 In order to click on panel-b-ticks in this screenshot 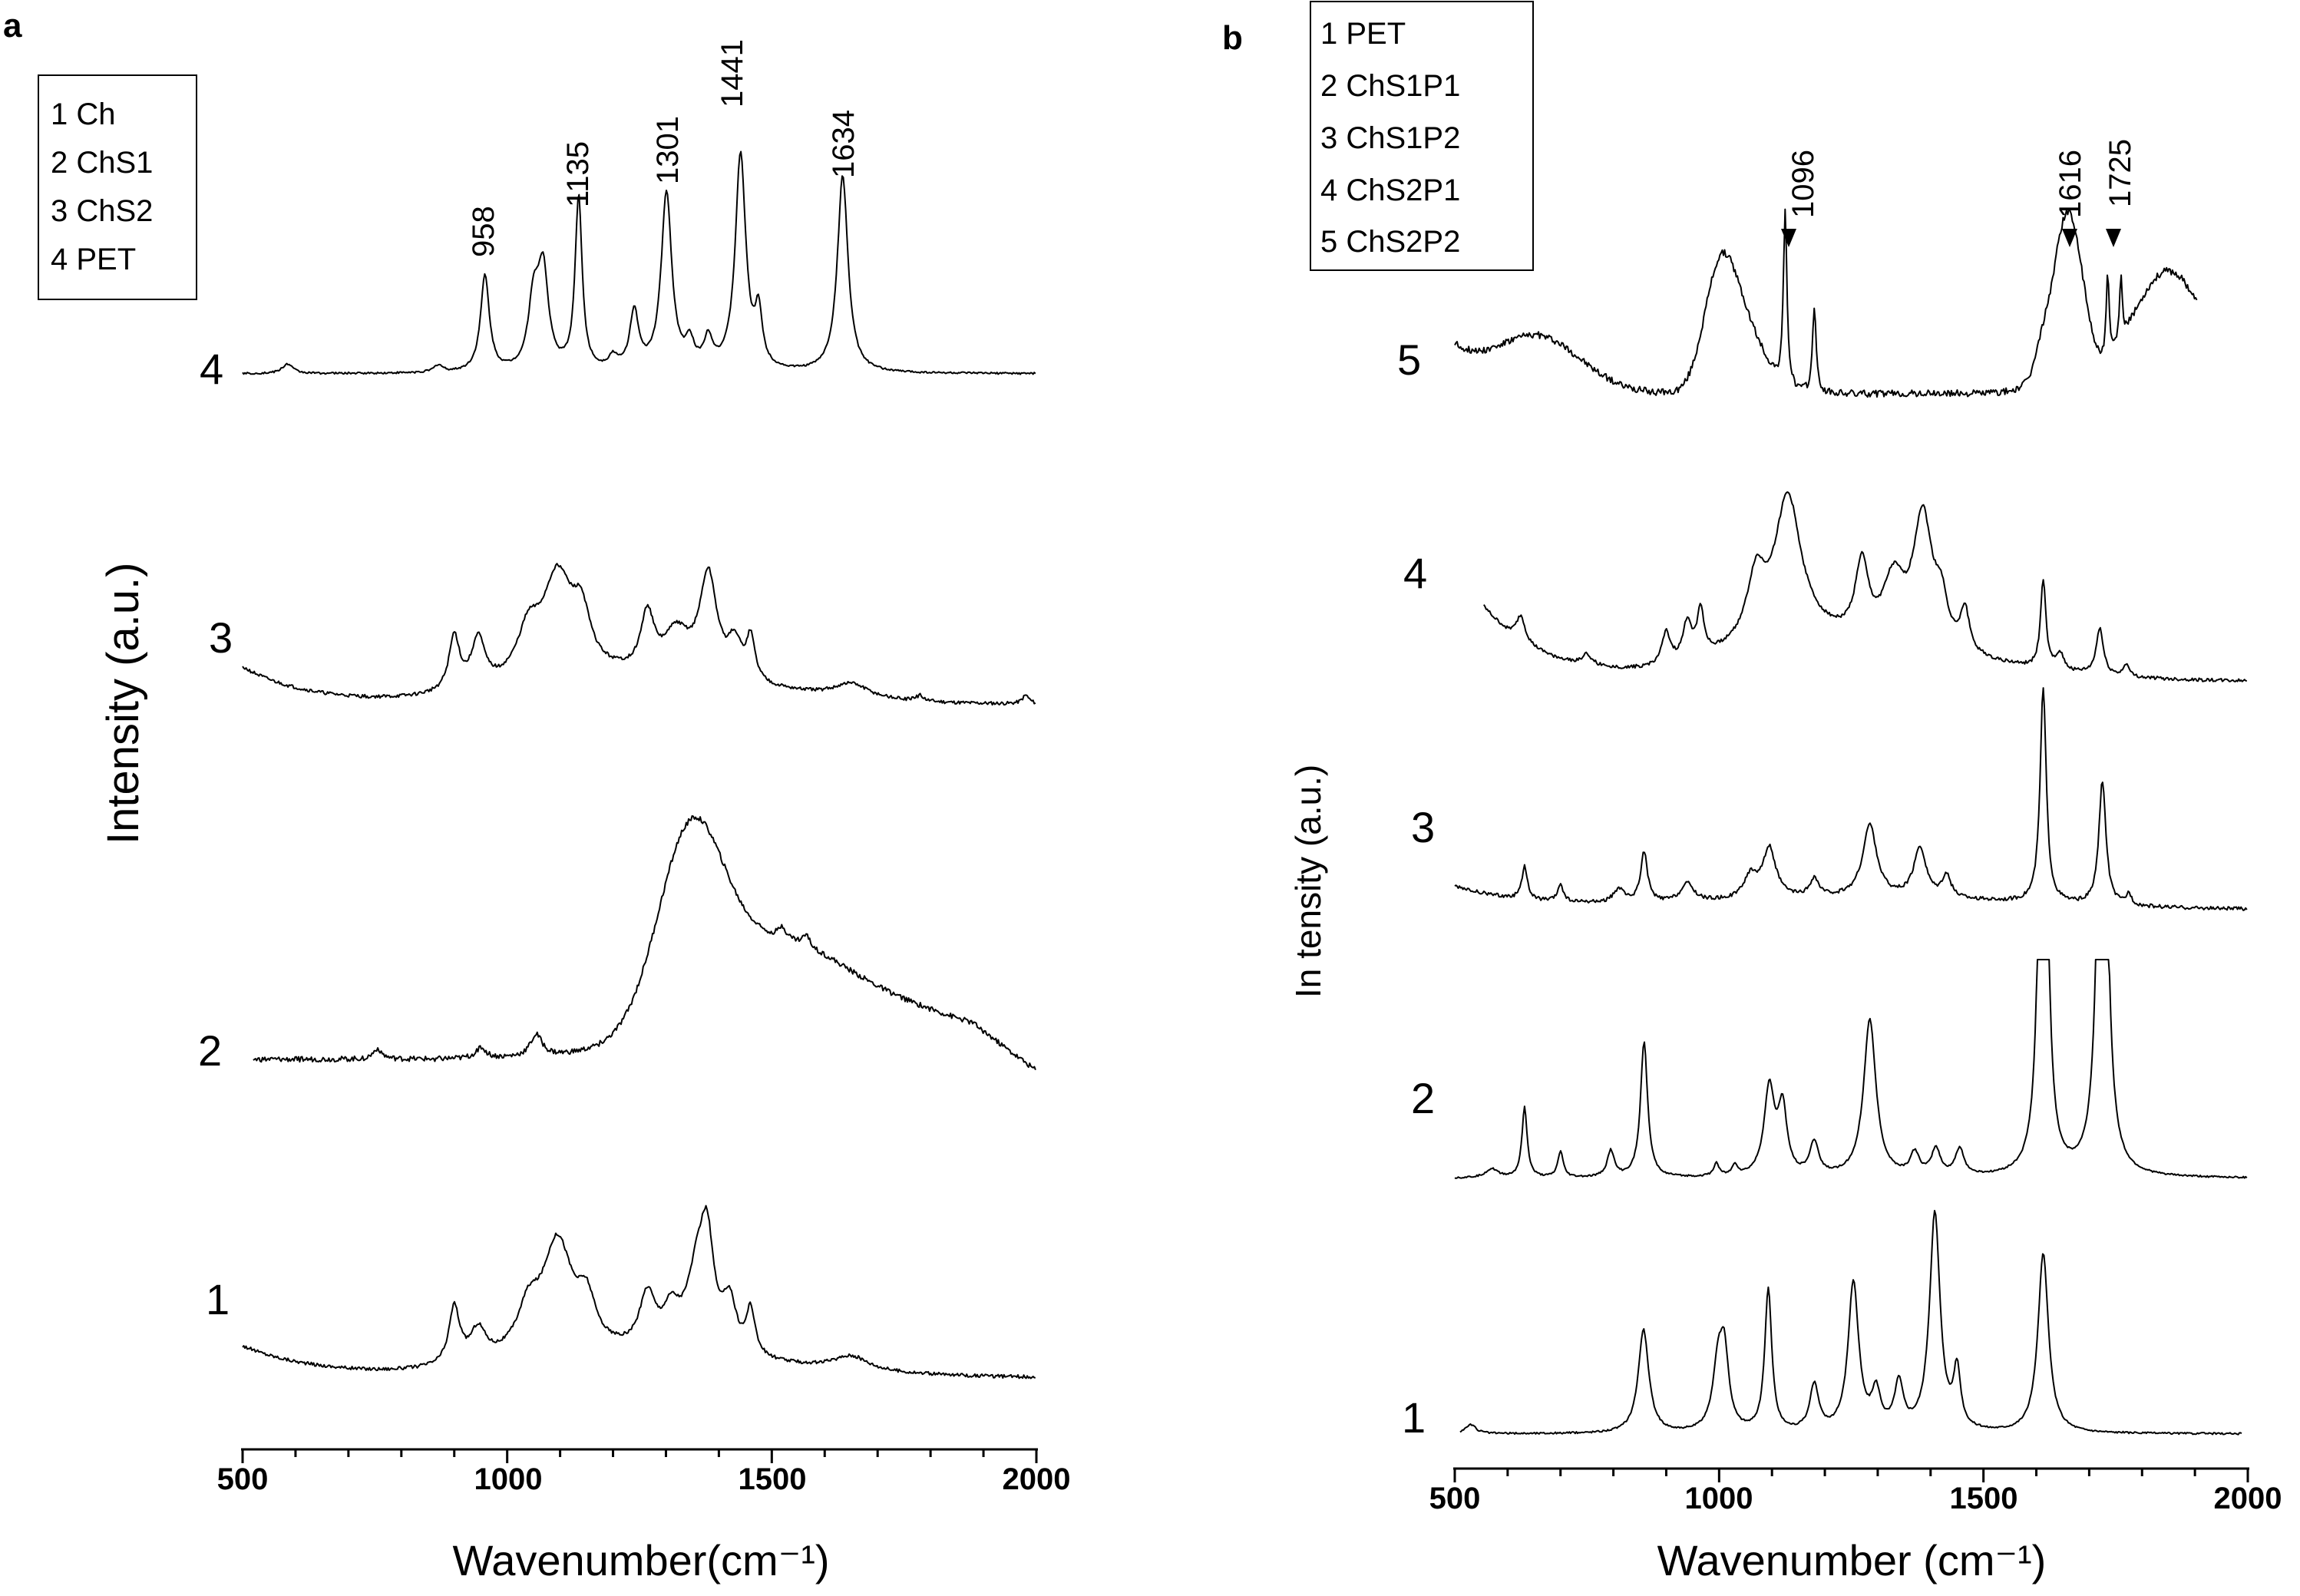, I will do `click(1851, 1475)`.